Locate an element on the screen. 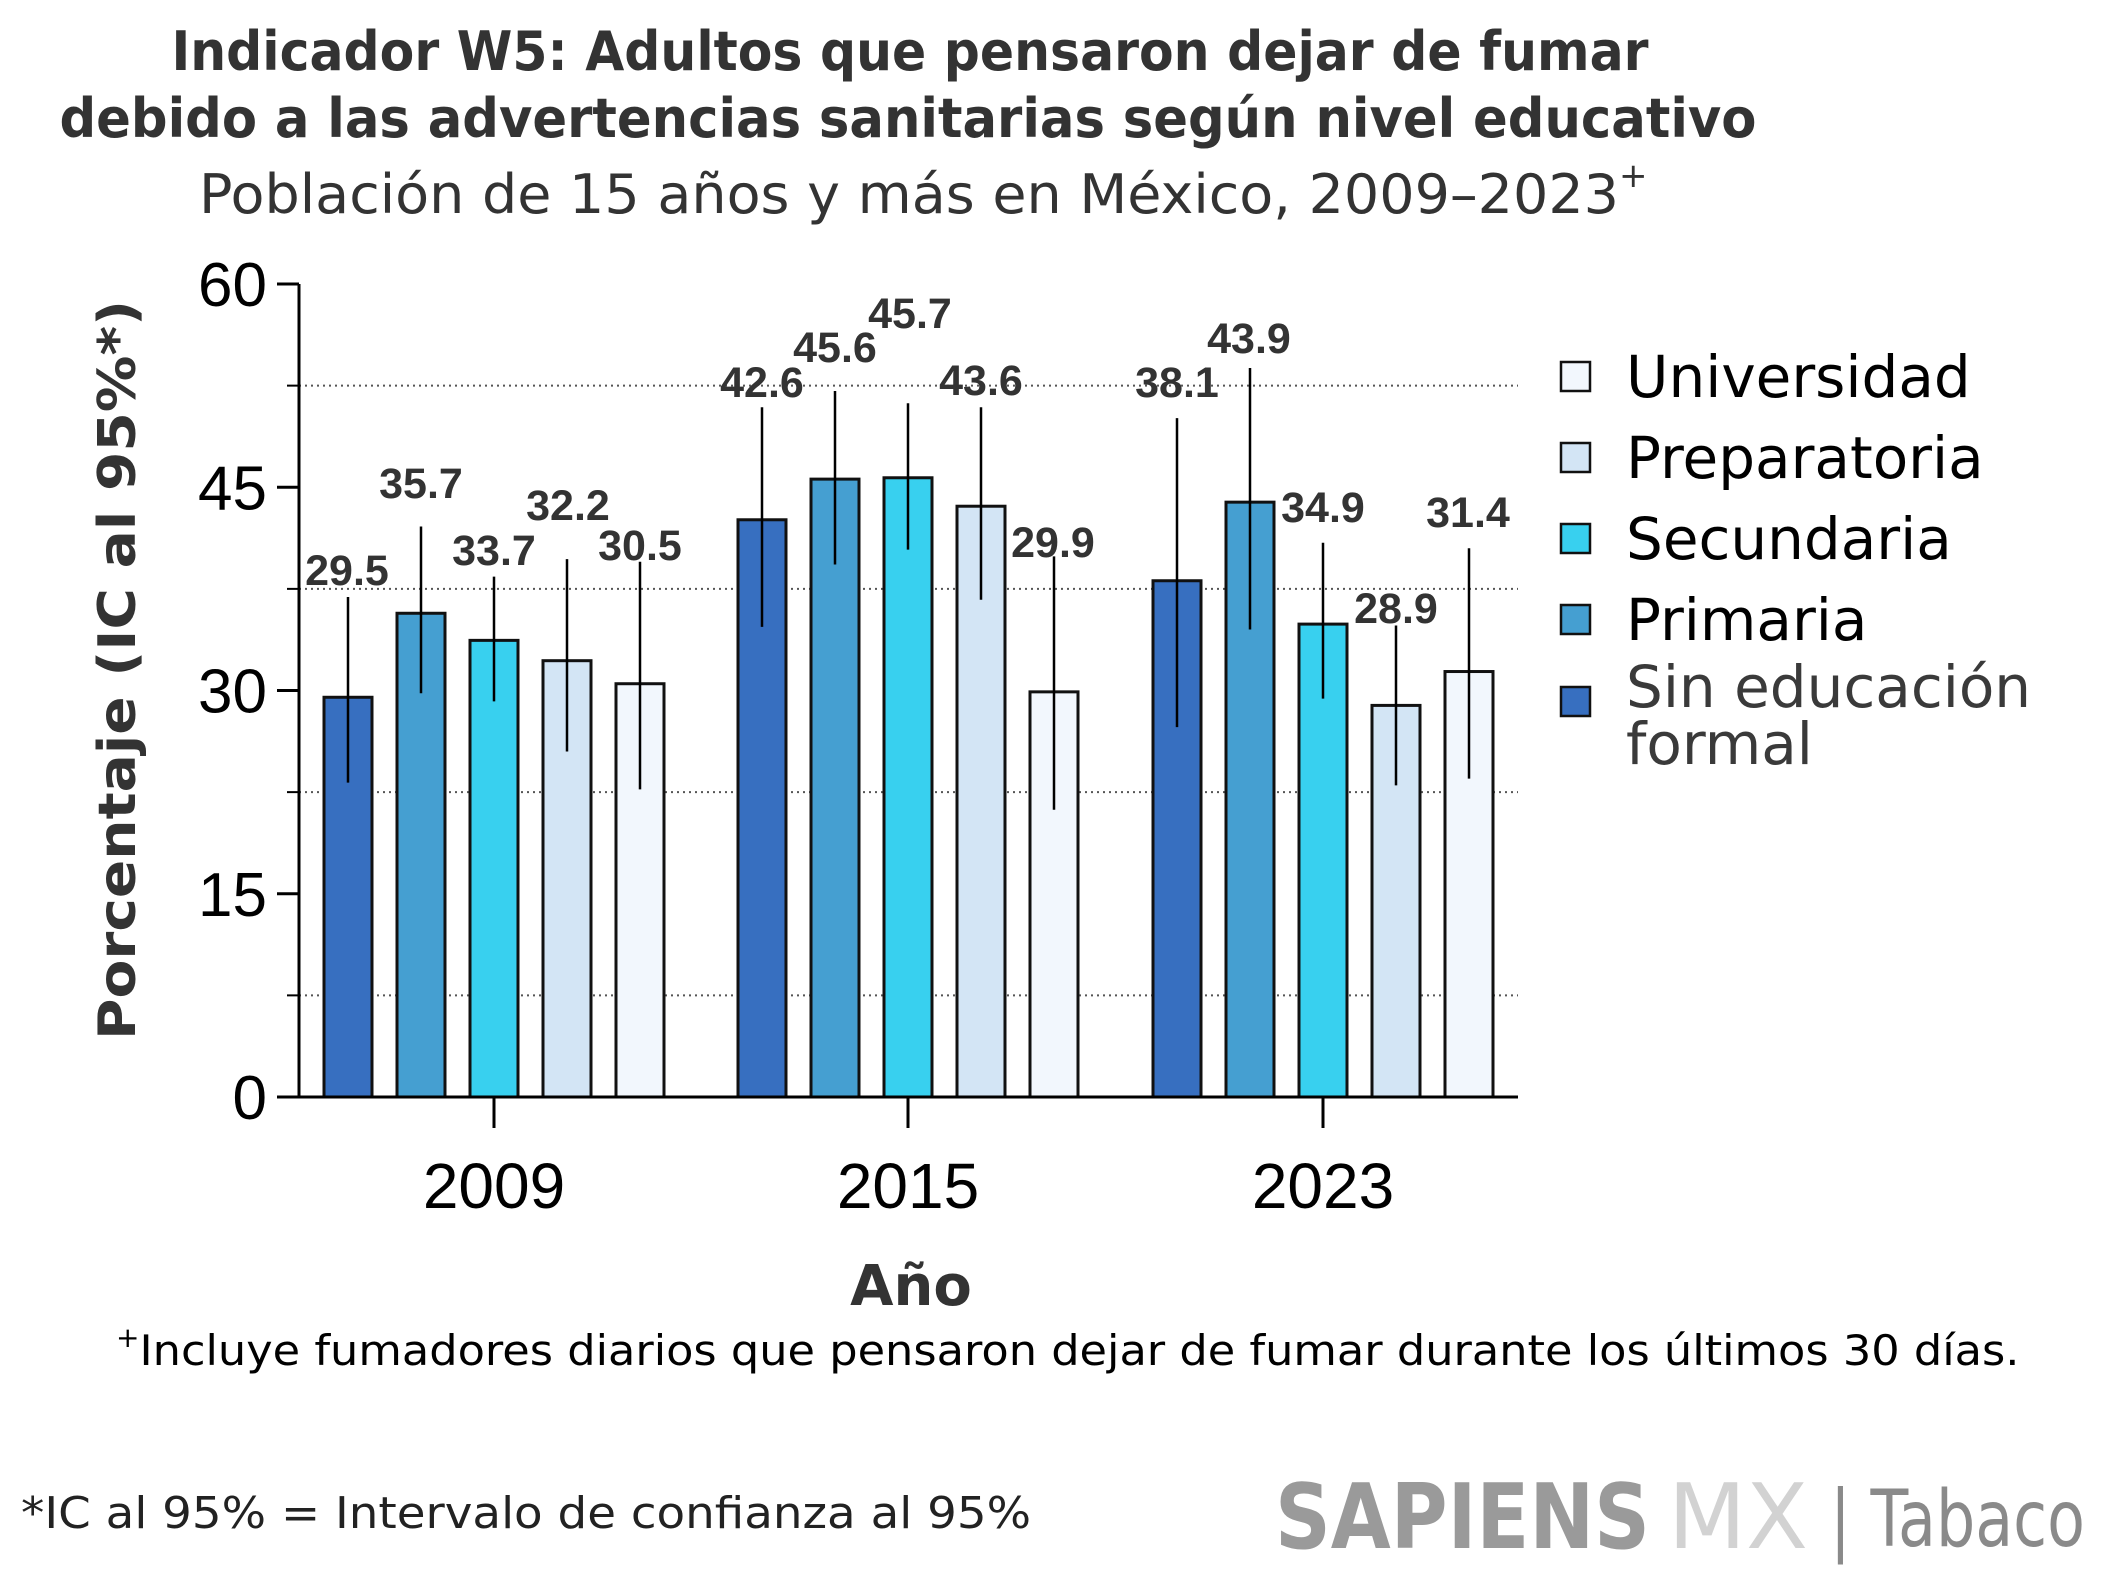 The width and height of the screenshot is (2105, 1571). value-label: 45.7 is located at coordinates (910, 314).